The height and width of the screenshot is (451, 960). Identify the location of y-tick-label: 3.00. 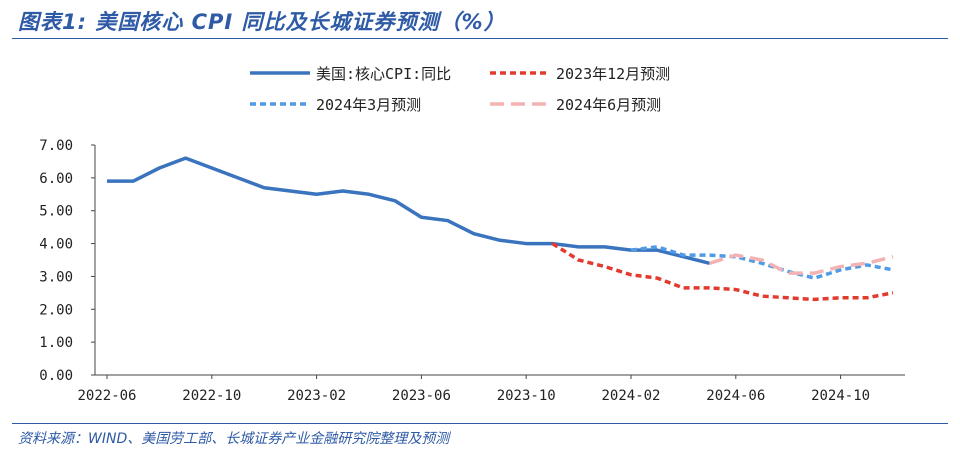
(56, 277).